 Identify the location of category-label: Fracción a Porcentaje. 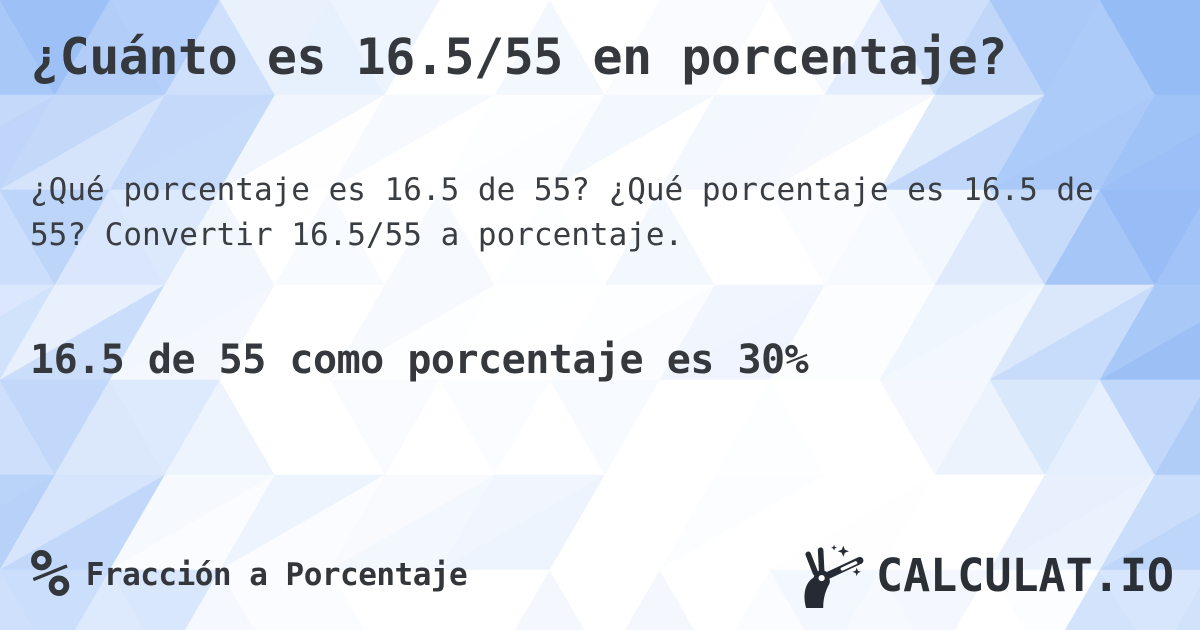
(276, 575).